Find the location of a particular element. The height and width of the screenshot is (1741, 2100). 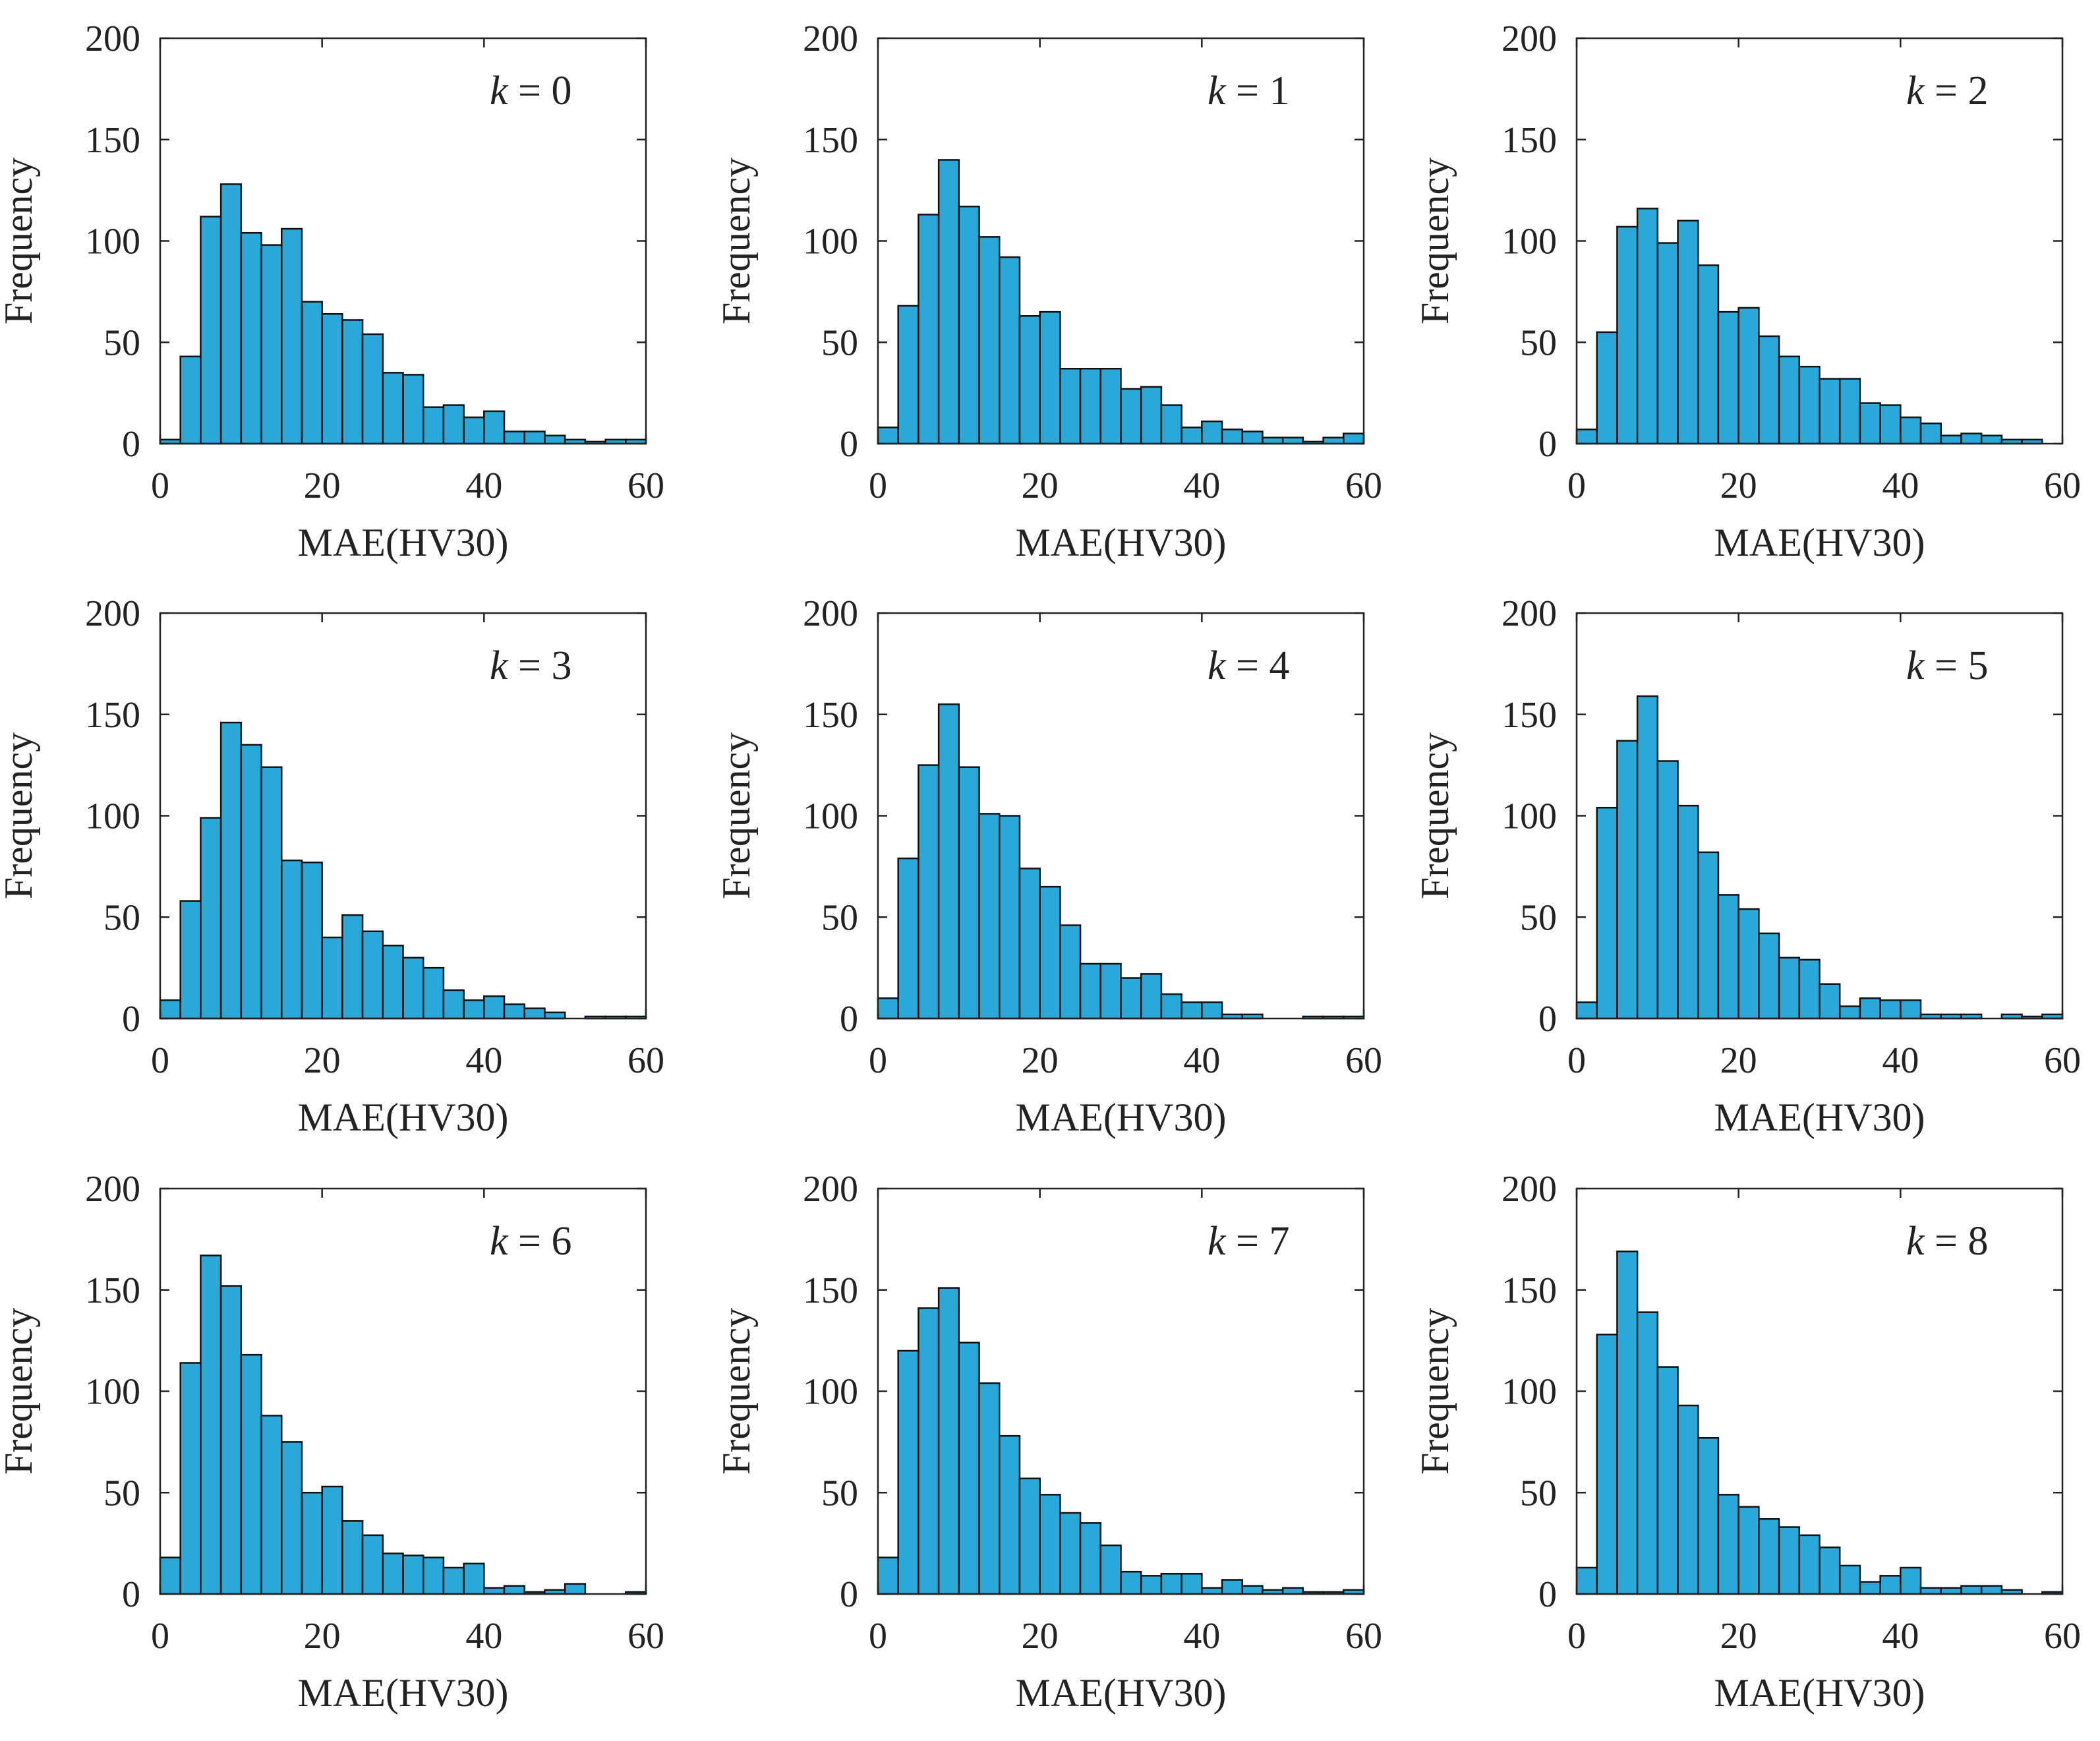

panel-label: k = 1 is located at coordinates (1249, 91).